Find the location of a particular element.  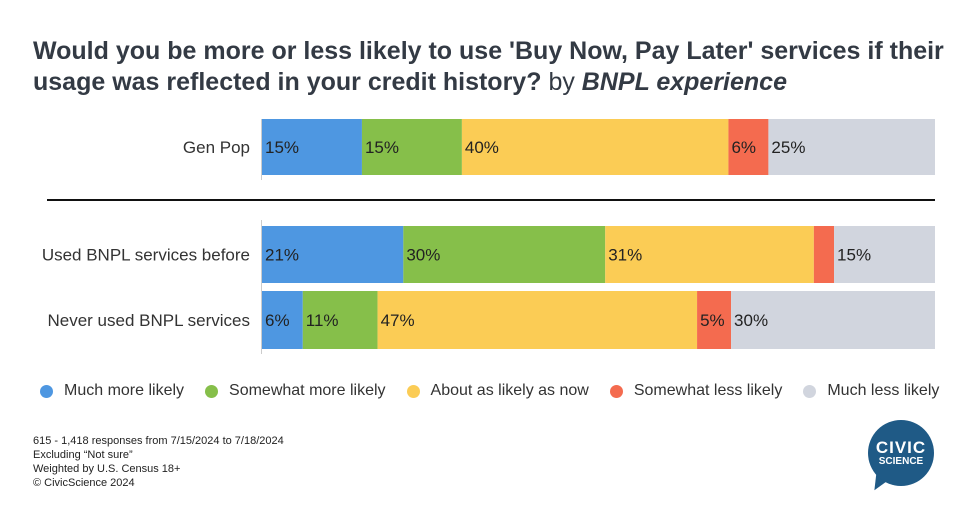

legend-label: Much less likely is located at coordinates (883, 390).